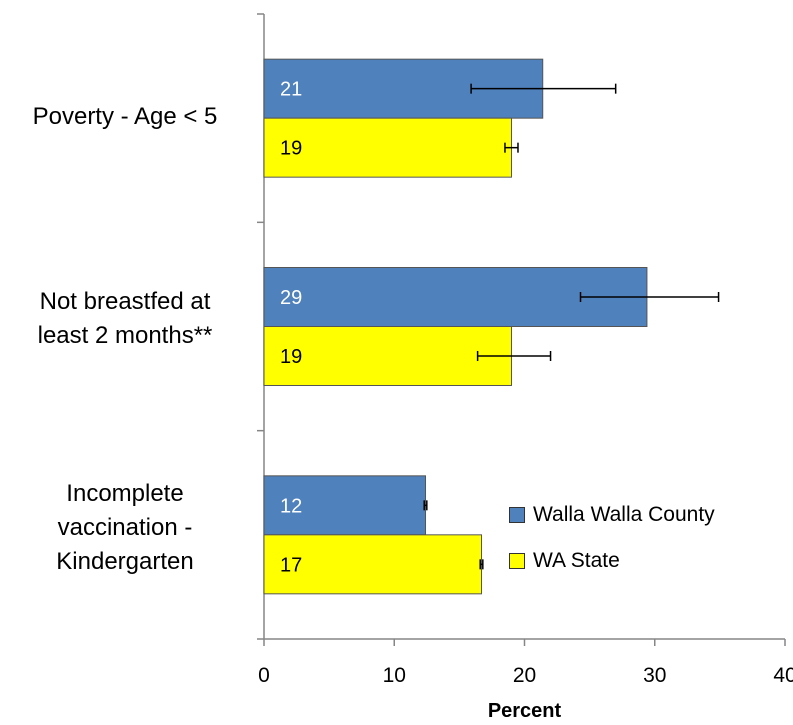 Image resolution: width=793 pixels, height=725 pixels. Describe the element at coordinates (125, 527) in the screenshot. I see `category-label-2: Incomplete vaccination - Kindergarten` at that location.